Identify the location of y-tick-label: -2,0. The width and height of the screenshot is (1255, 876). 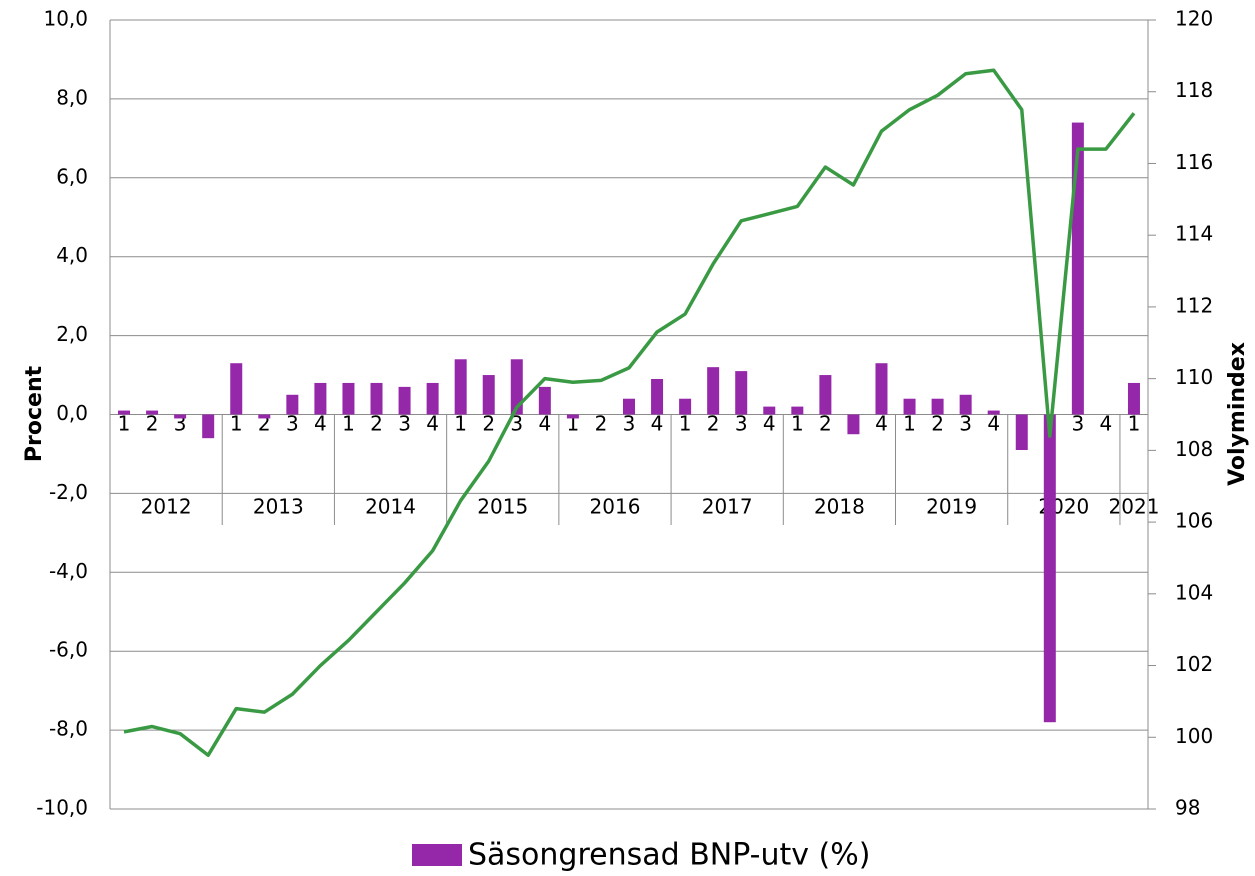
(68, 492).